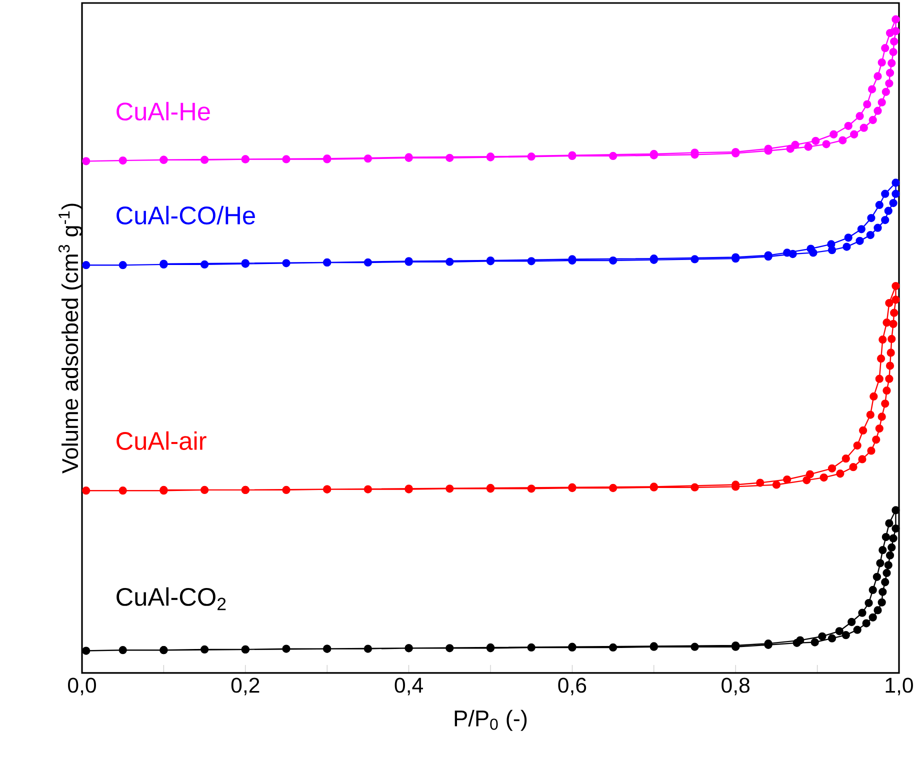 The image size is (914, 774). Describe the element at coordinates (899, 687) in the screenshot. I see `x-tick-label: 1,0` at that location.